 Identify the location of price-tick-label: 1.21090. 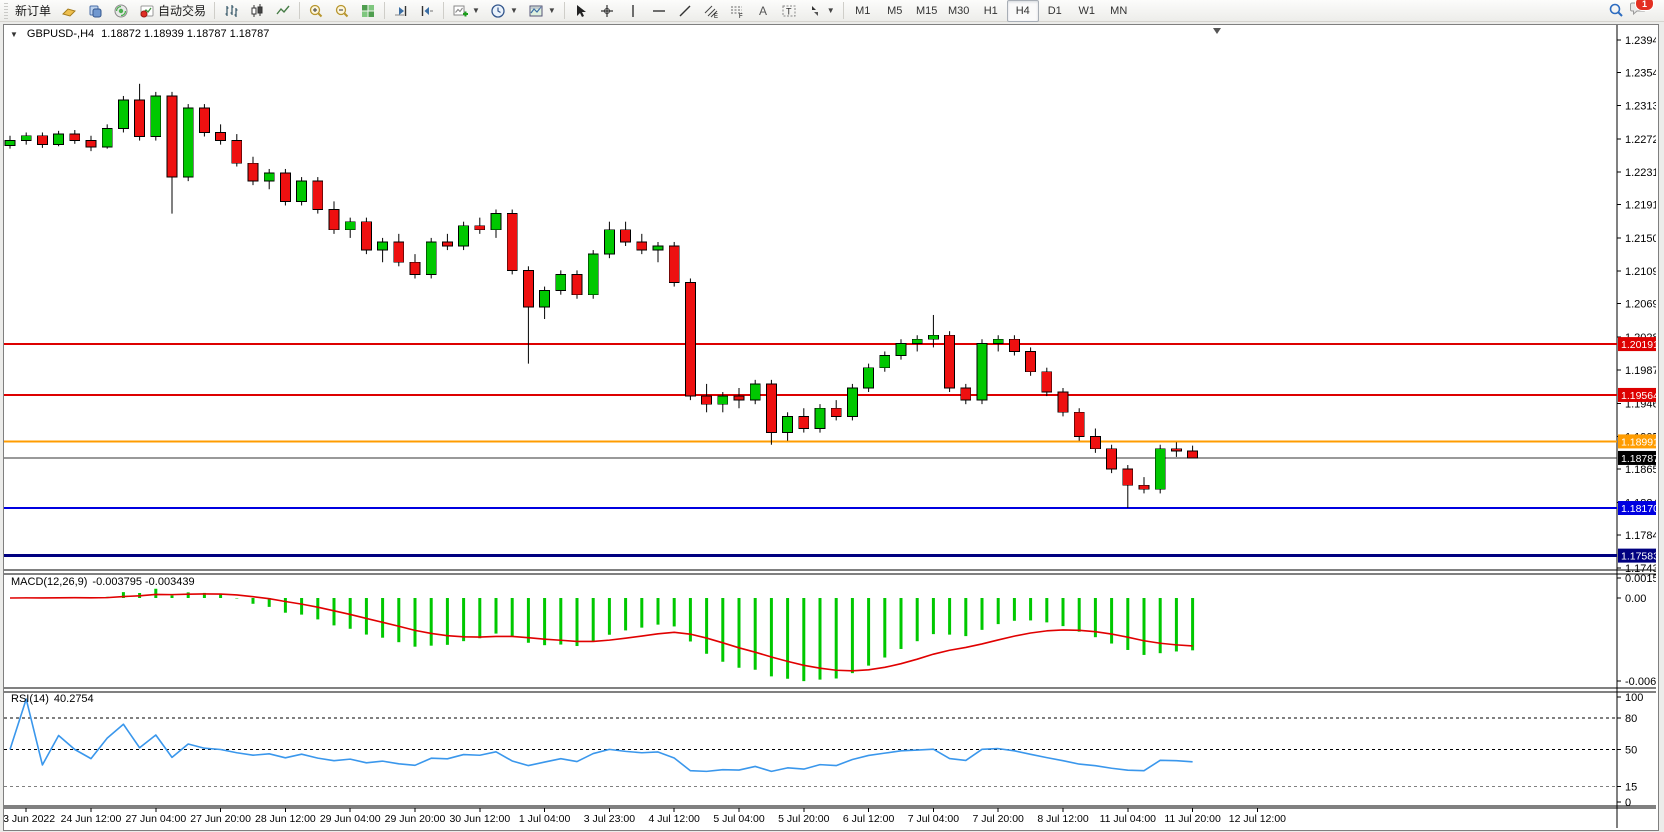
(1640, 272).